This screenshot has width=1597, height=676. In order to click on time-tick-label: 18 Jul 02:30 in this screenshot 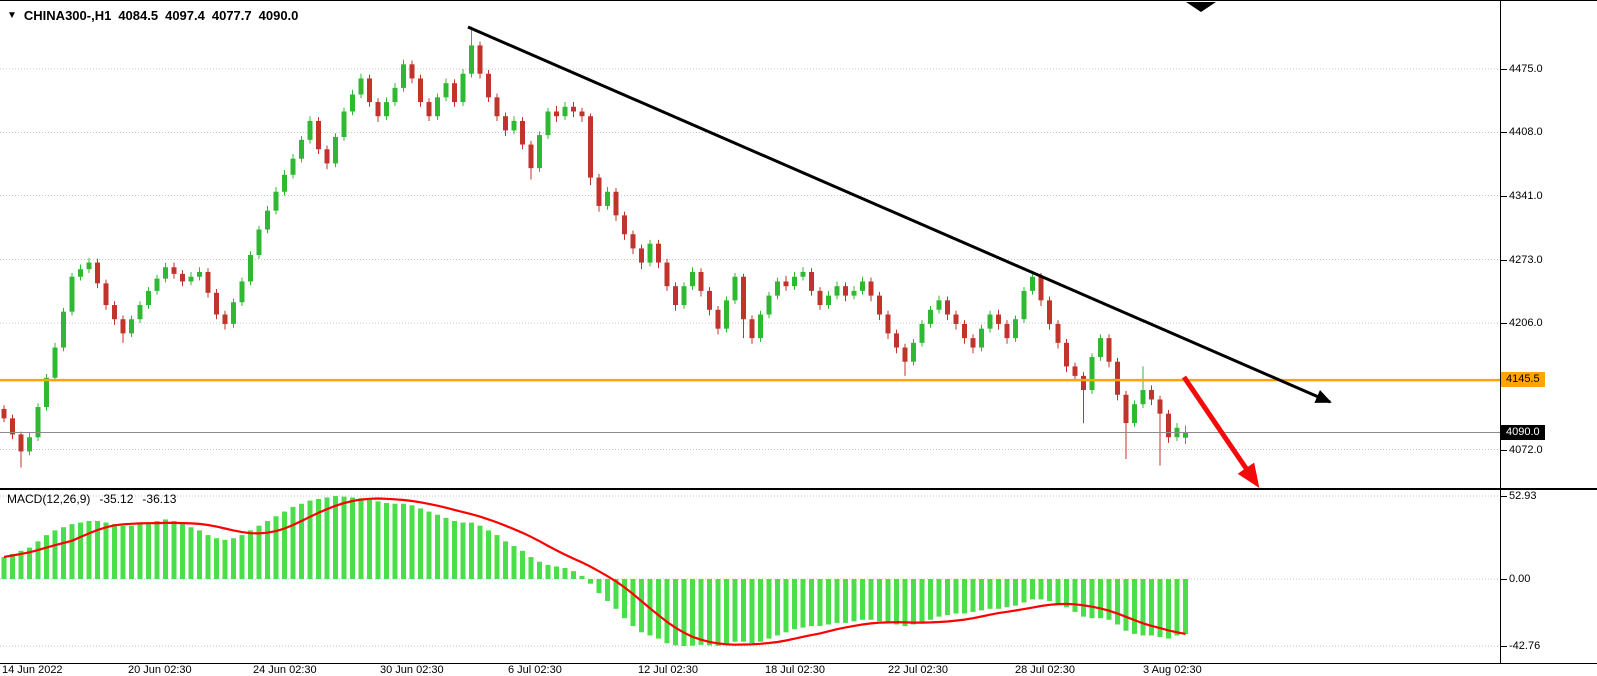, I will do `click(795, 670)`.